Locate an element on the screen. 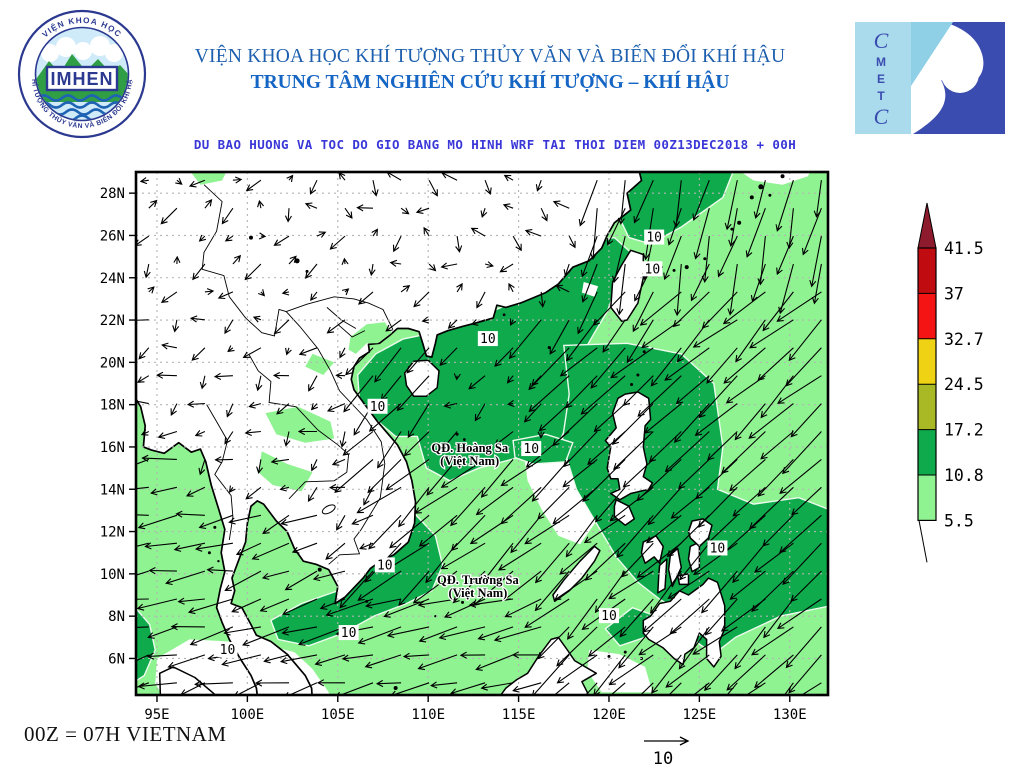 The height and width of the screenshot is (768, 1024). lon-tick-label: 100E is located at coordinates (248, 715).